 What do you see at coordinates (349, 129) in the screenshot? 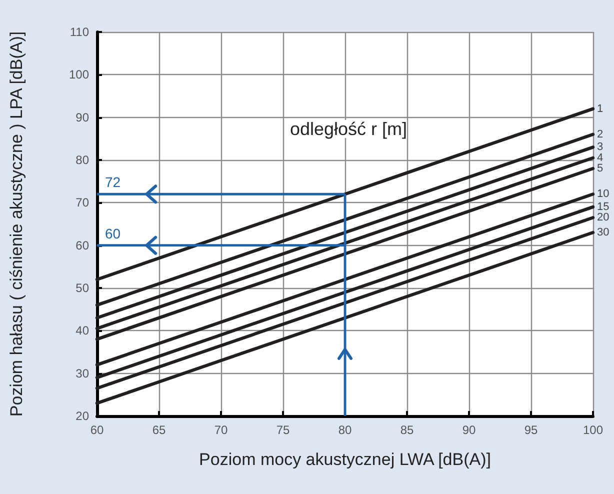
I see `legend-title: odległość r [m]` at bounding box center [349, 129].